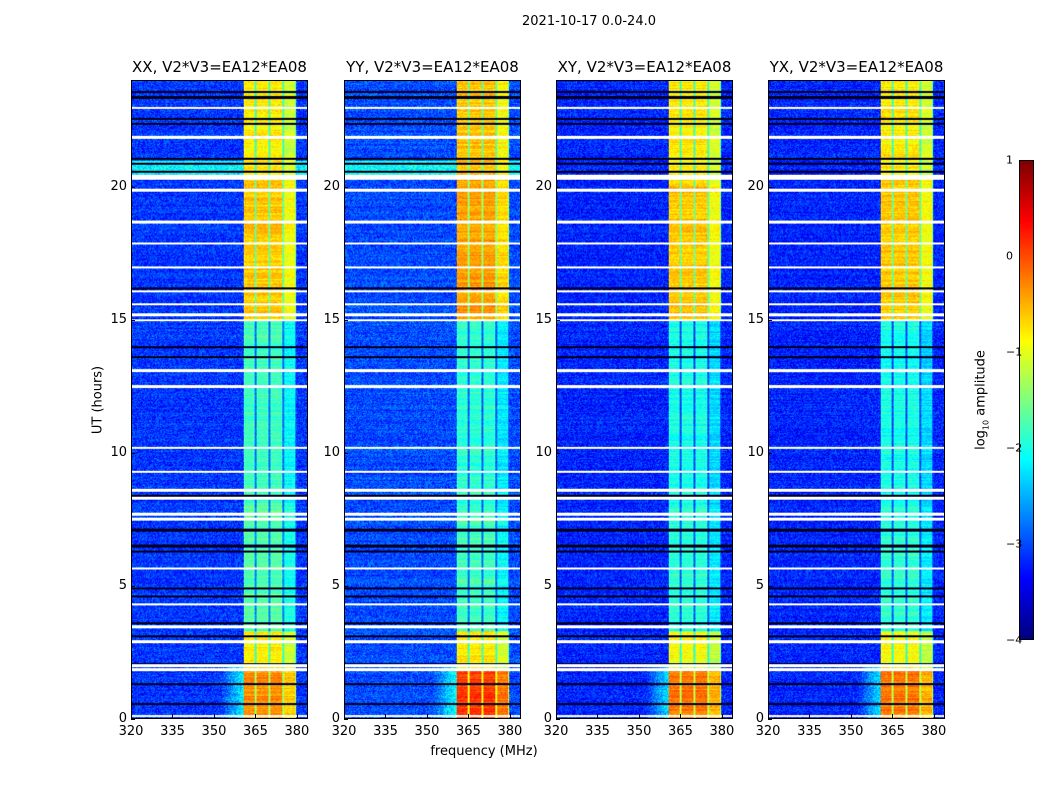 The image size is (1050, 800). I want to click on colorbar-tick-label: 1, so click(1009, 160).